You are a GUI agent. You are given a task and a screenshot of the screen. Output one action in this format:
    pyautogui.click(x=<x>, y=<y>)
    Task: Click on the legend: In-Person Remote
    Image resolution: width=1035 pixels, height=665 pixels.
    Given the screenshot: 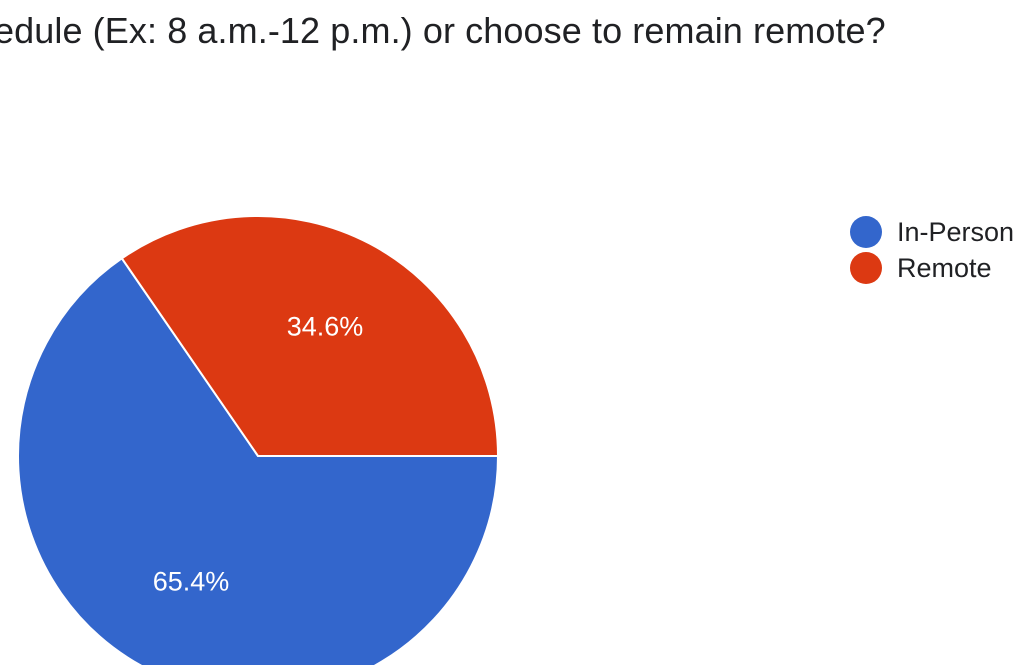 What is the action you would take?
    pyautogui.click(x=932, y=250)
    